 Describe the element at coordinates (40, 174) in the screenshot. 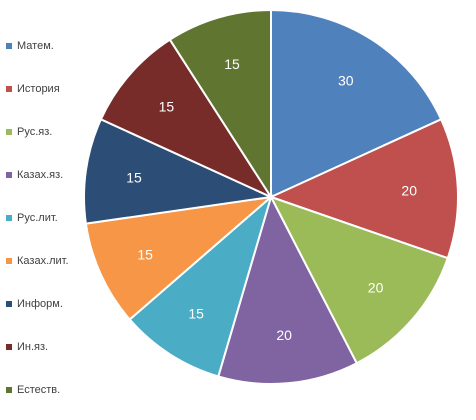

I see `legend-label: Казах.яз.` at that location.